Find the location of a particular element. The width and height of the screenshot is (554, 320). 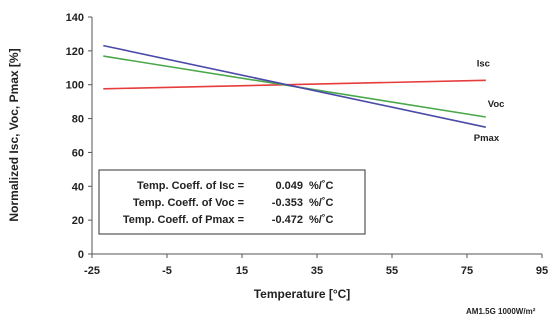

y-tick-label: 80 is located at coordinates (78, 120).